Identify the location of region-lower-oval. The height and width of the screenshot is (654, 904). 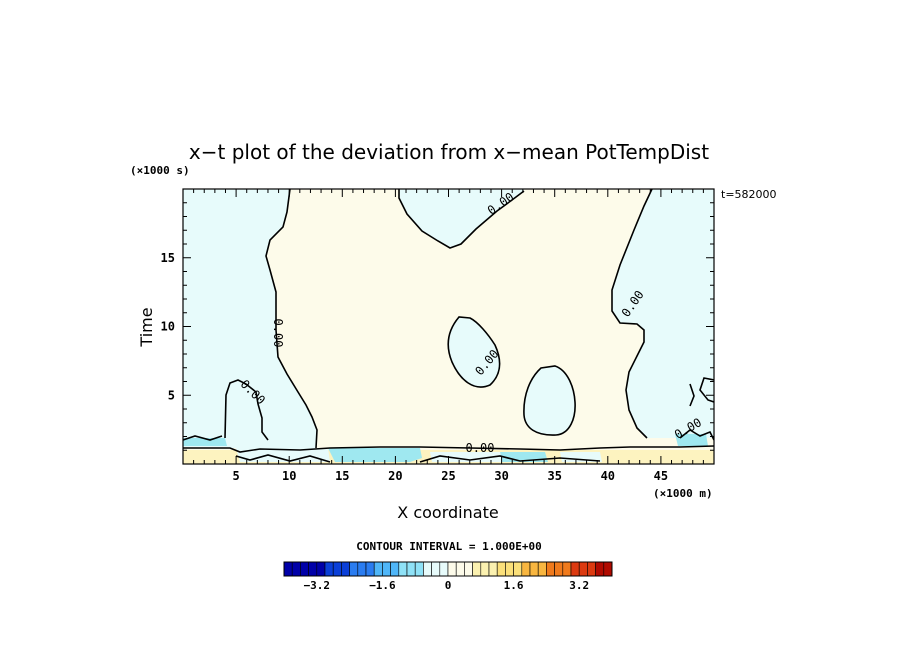
(549, 401).